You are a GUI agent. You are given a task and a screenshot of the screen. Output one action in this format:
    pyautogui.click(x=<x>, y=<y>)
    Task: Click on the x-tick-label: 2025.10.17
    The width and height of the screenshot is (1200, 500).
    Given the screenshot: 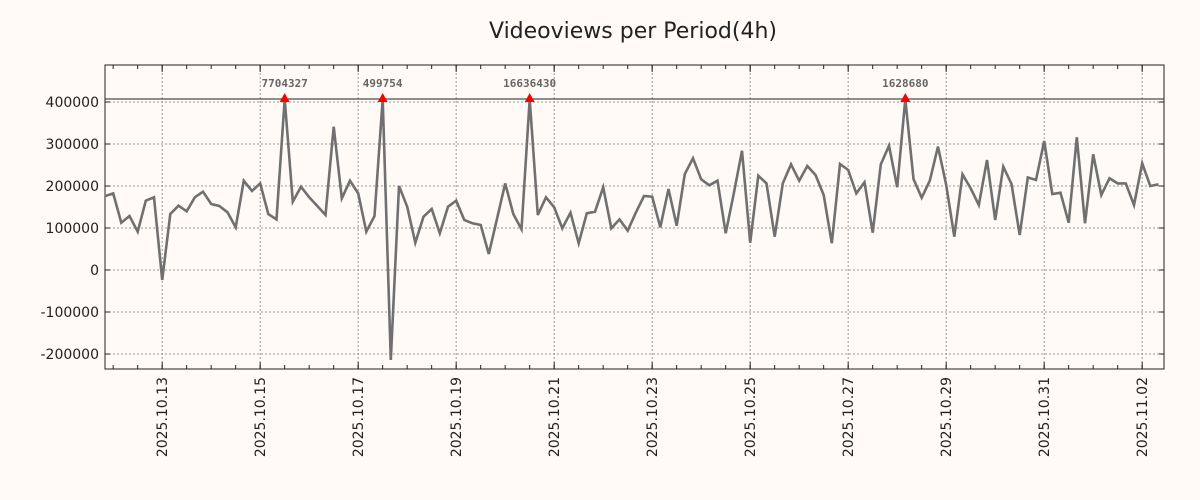 What is the action you would take?
    pyautogui.click(x=359, y=417)
    